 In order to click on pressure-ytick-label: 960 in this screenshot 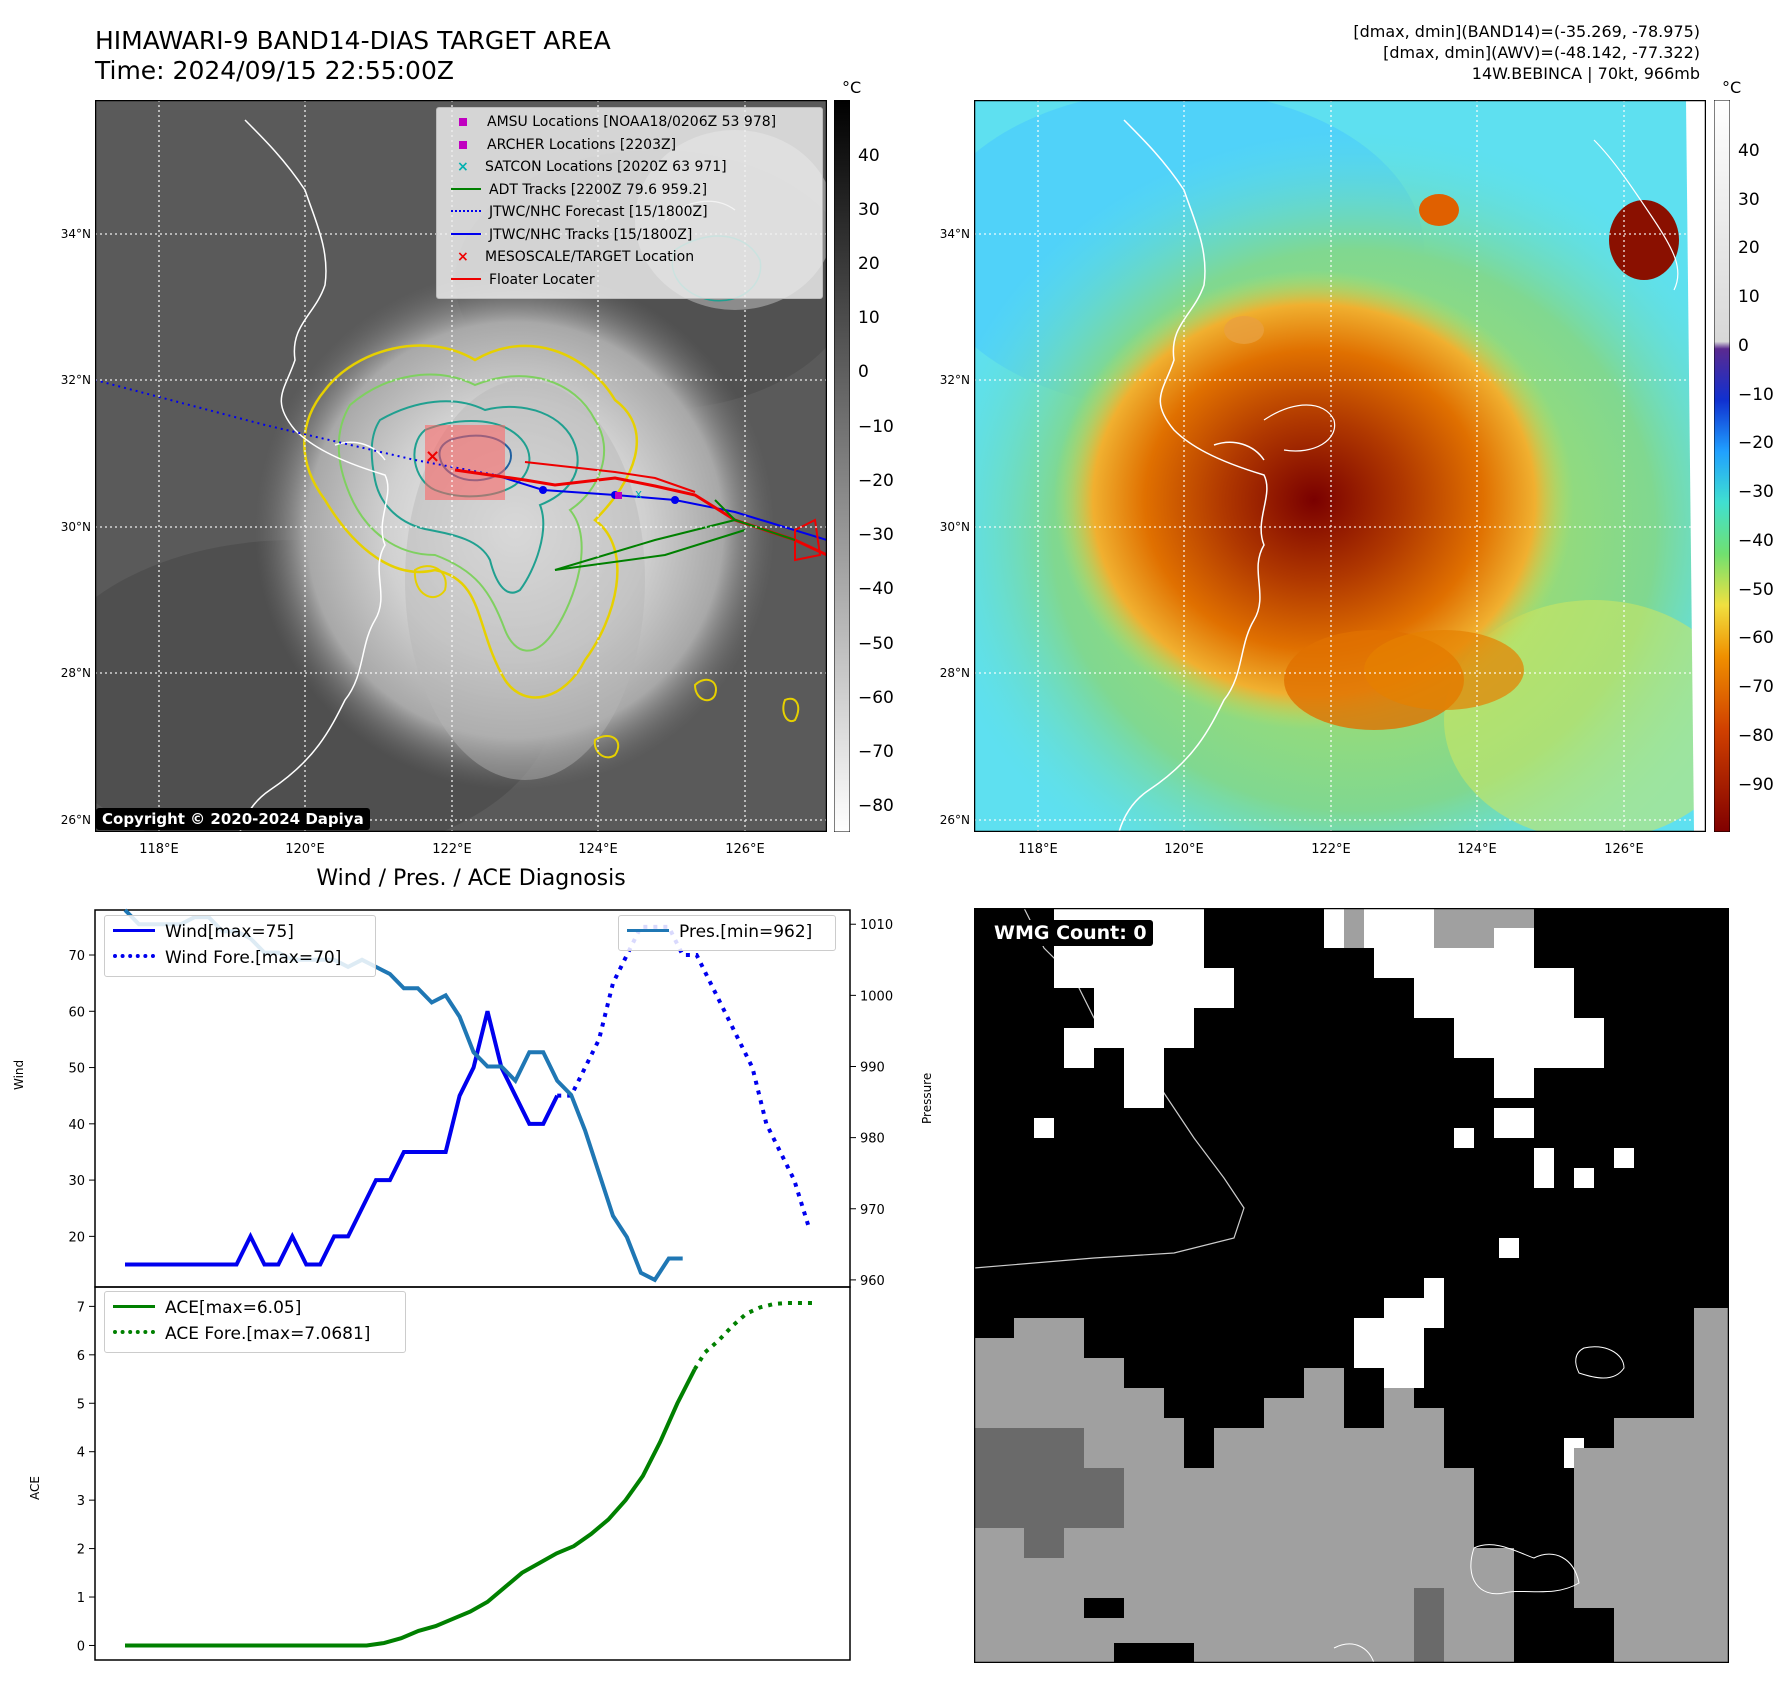, I will do `click(872, 1281)`.